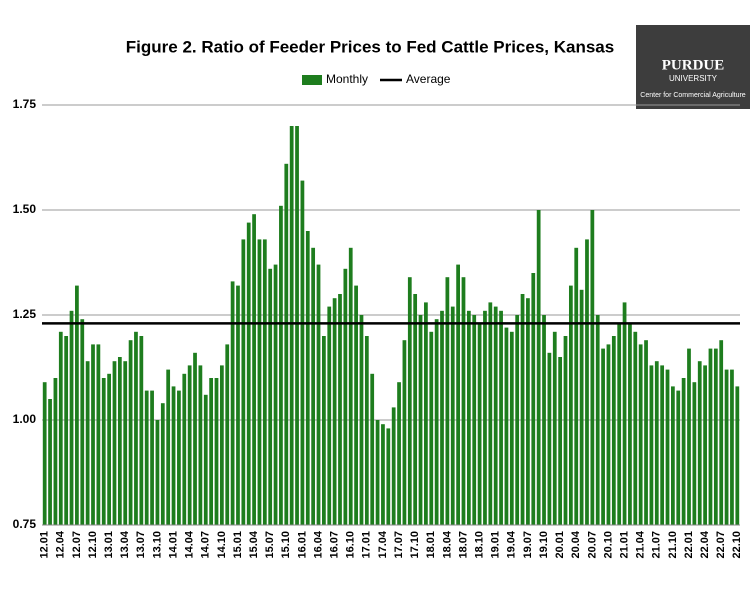  I want to click on x-tick-label: 12.01, so click(45, 545).